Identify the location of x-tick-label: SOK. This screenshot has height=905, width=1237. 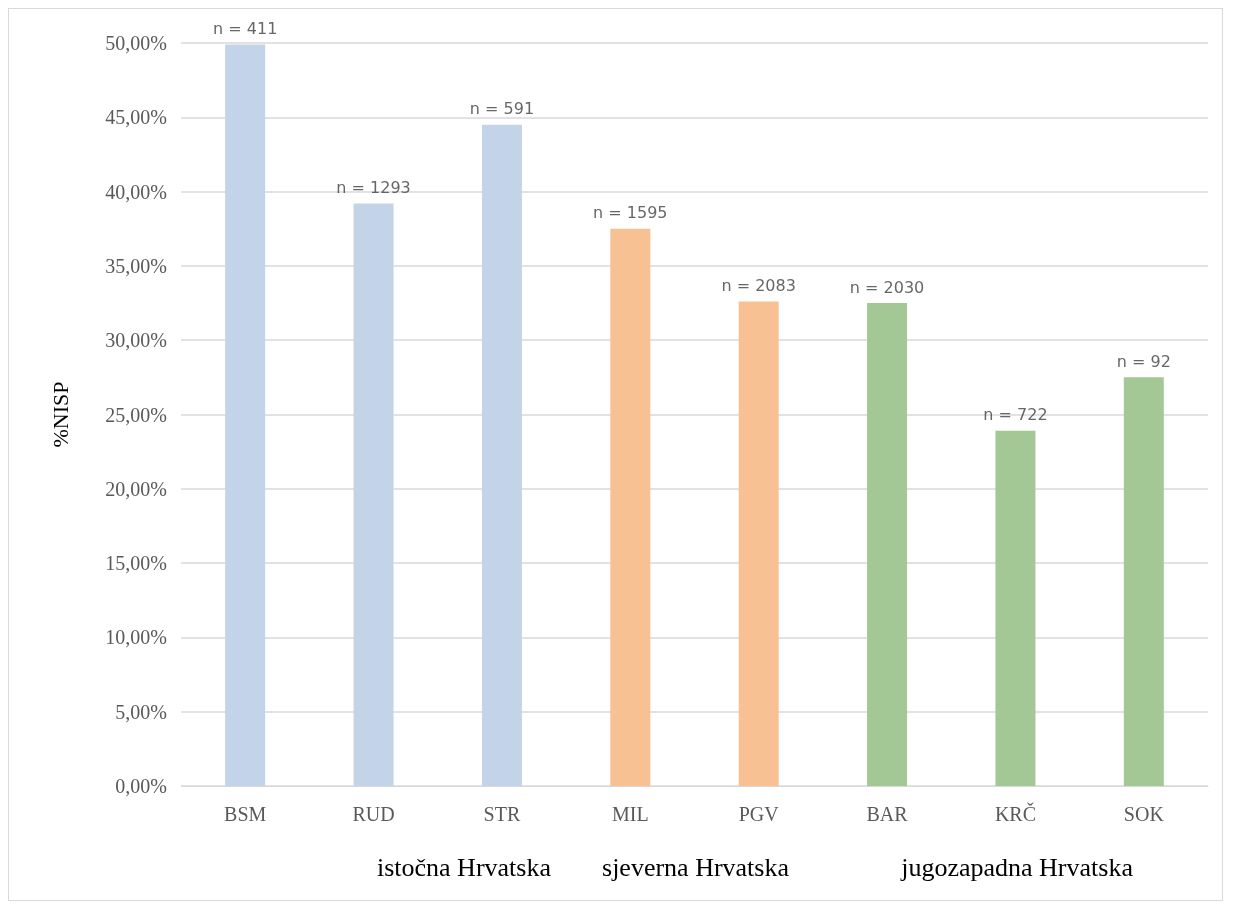
(1144, 814).